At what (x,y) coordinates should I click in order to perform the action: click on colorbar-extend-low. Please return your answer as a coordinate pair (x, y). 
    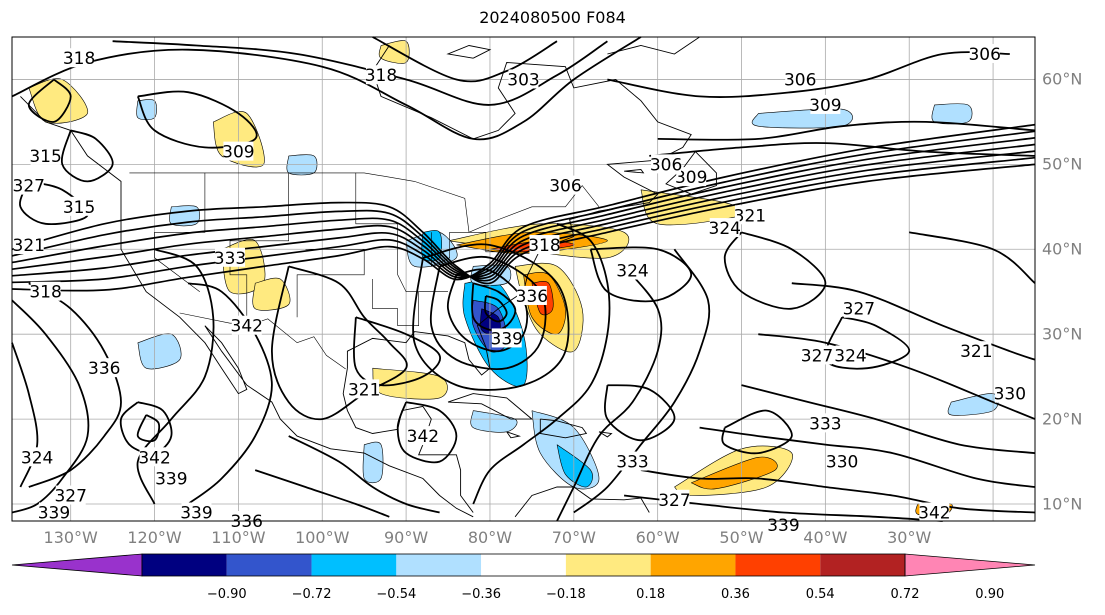
    Looking at the image, I should click on (77, 565).